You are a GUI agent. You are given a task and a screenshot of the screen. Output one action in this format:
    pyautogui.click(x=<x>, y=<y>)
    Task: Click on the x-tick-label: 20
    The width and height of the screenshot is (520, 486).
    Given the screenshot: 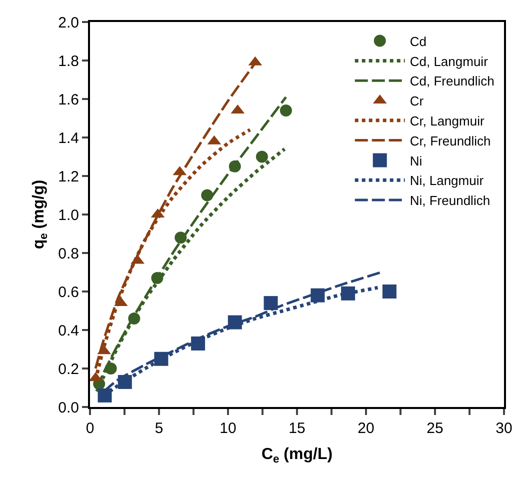 What is the action you would take?
    pyautogui.click(x=366, y=428)
    